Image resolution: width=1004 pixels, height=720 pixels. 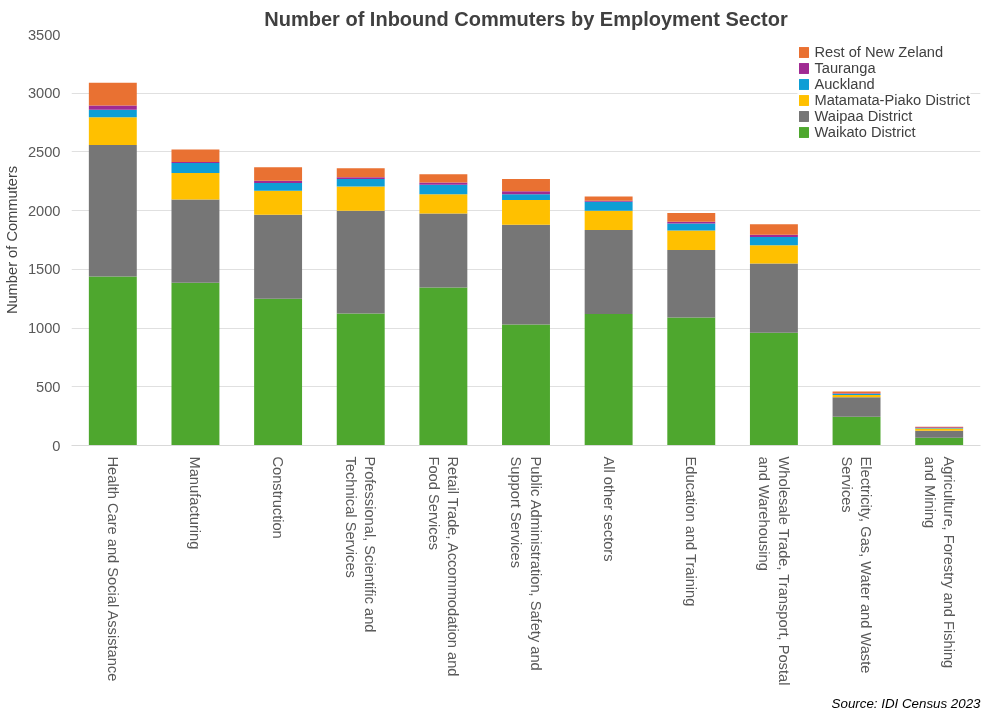 What do you see at coordinates (906, 703) in the screenshot?
I see `source-note: Source: IDI Census 2023` at bounding box center [906, 703].